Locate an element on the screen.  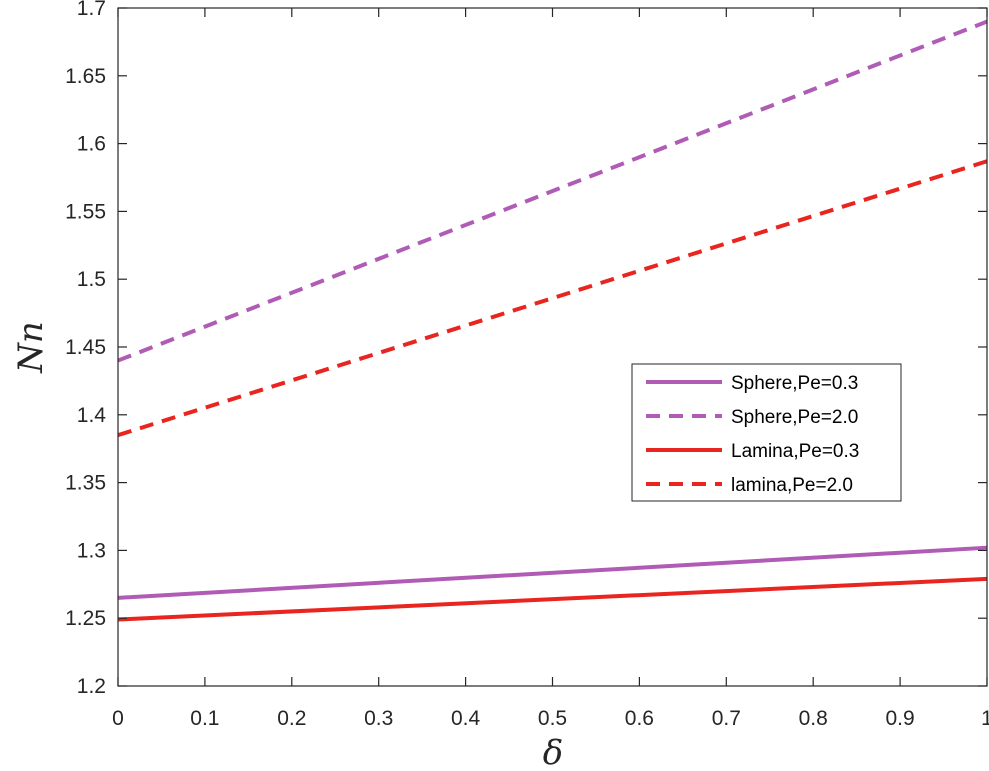
y-tick-label: 1.7 is located at coordinates (91, 10).